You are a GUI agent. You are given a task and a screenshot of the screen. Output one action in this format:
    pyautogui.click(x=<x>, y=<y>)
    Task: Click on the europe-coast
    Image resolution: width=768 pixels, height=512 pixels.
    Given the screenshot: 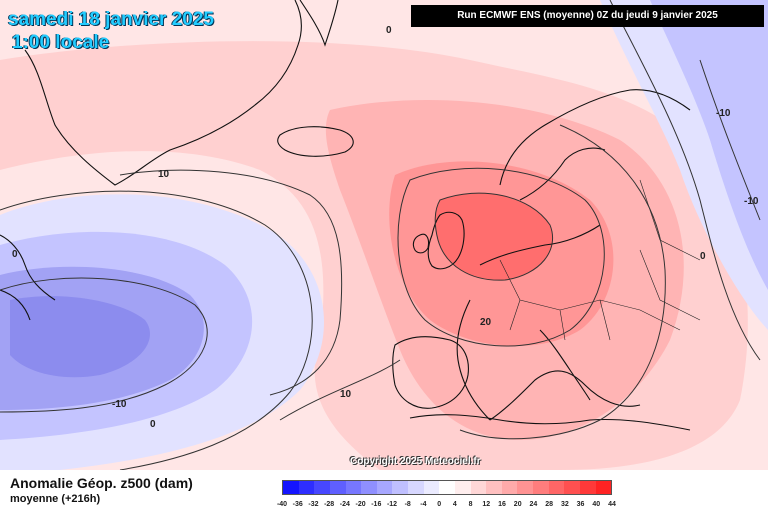 What is the action you would take?
    pyautogui.click(x=548, y=322)
    